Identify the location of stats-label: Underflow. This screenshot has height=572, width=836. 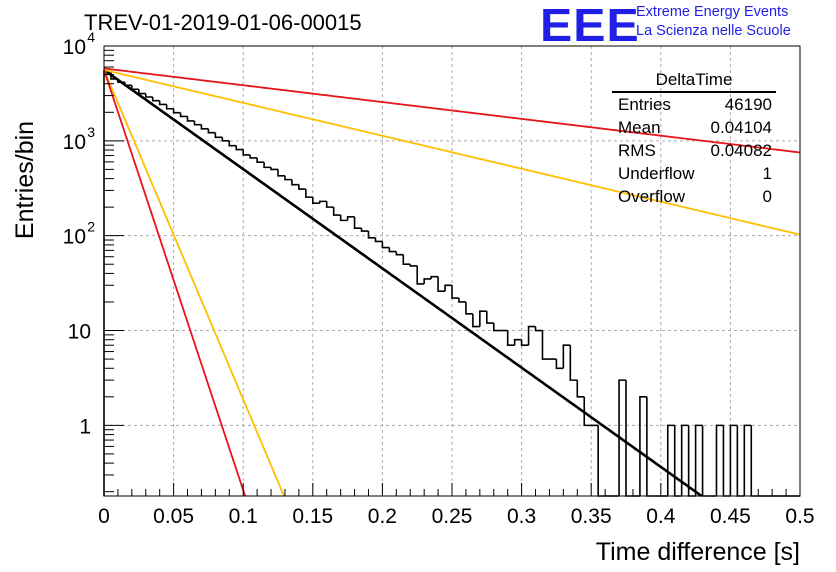
(656, 173).